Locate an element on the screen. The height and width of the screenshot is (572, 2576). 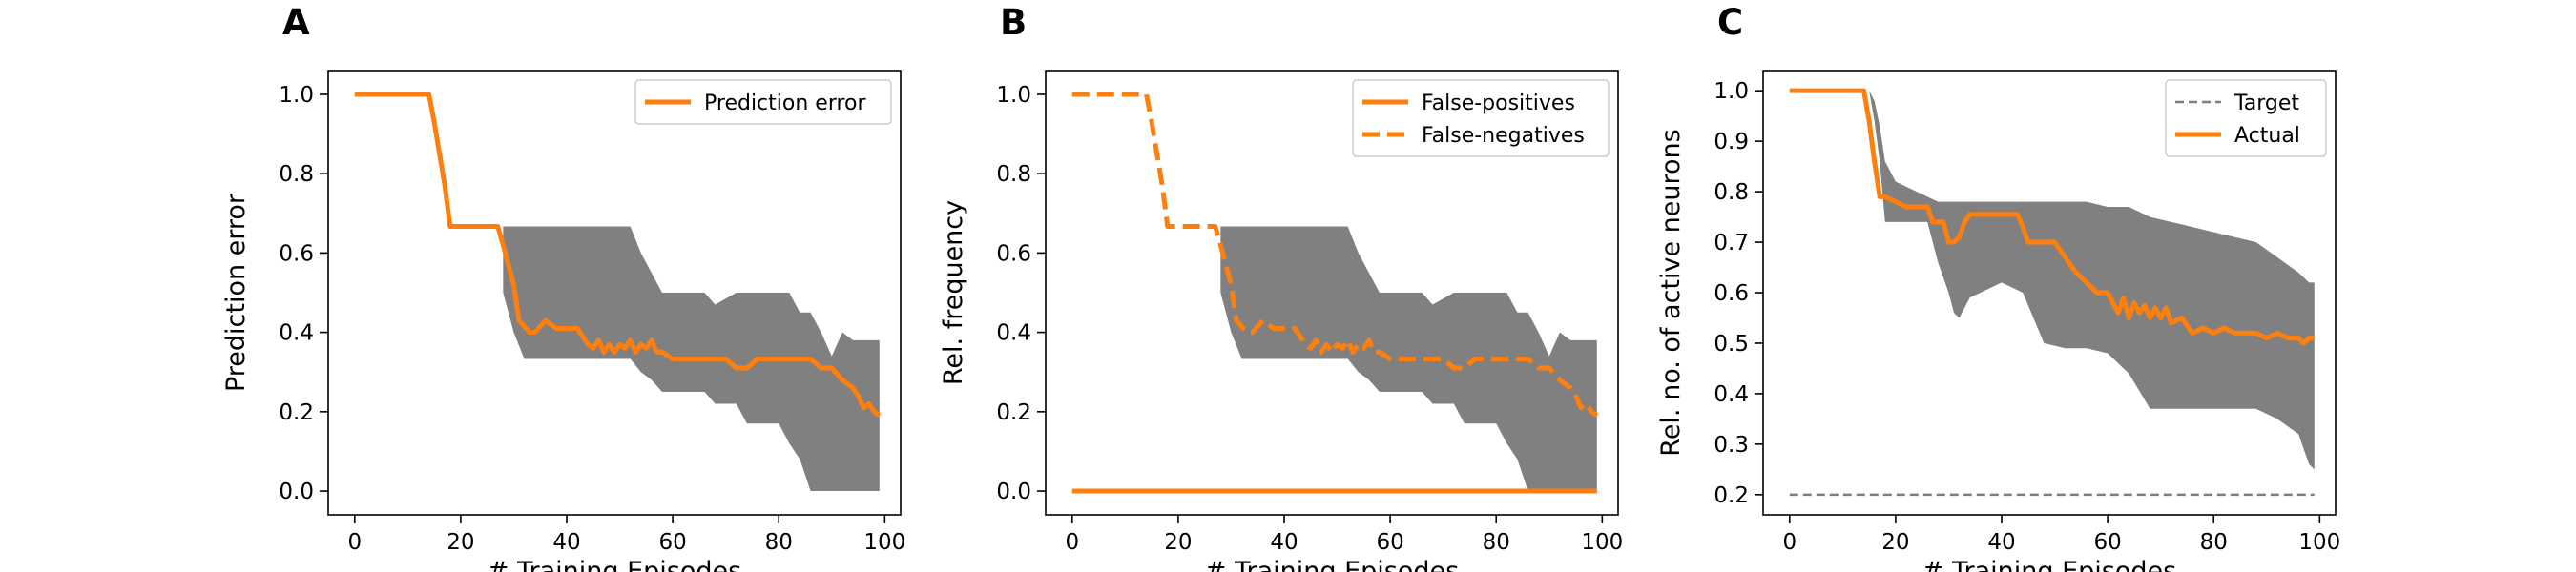
legend-label-1: Actual is located at coordinates (2267, 136).